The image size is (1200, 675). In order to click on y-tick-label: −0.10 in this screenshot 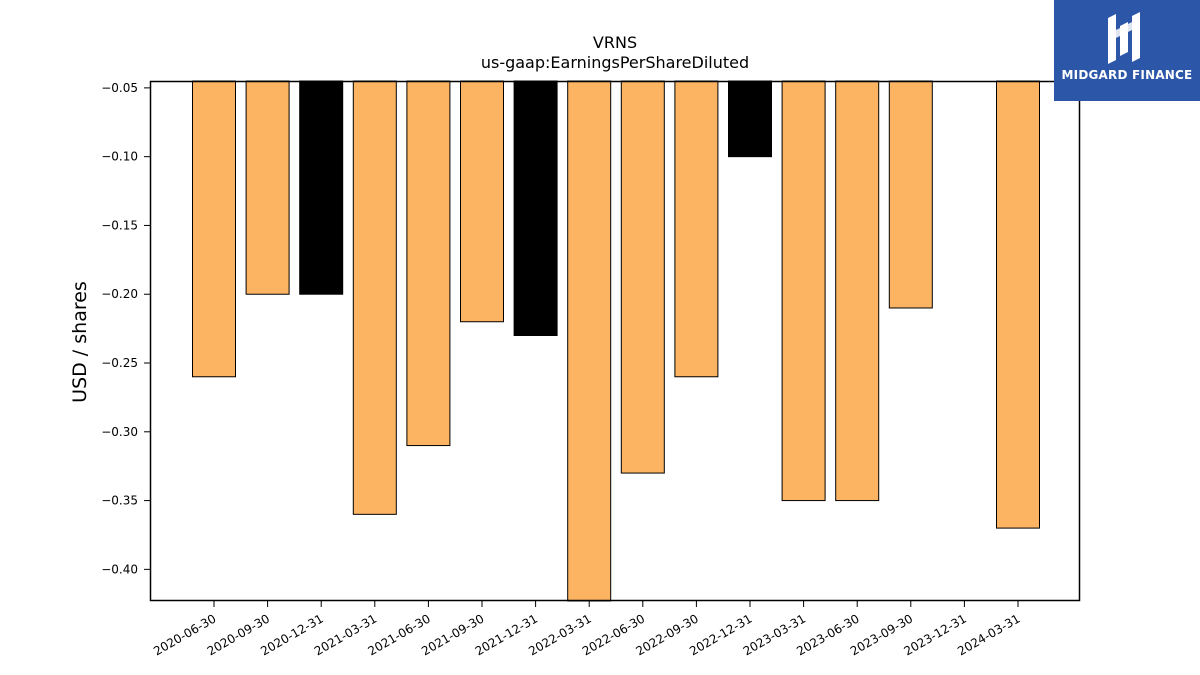, I will do `click(119, 157)`.